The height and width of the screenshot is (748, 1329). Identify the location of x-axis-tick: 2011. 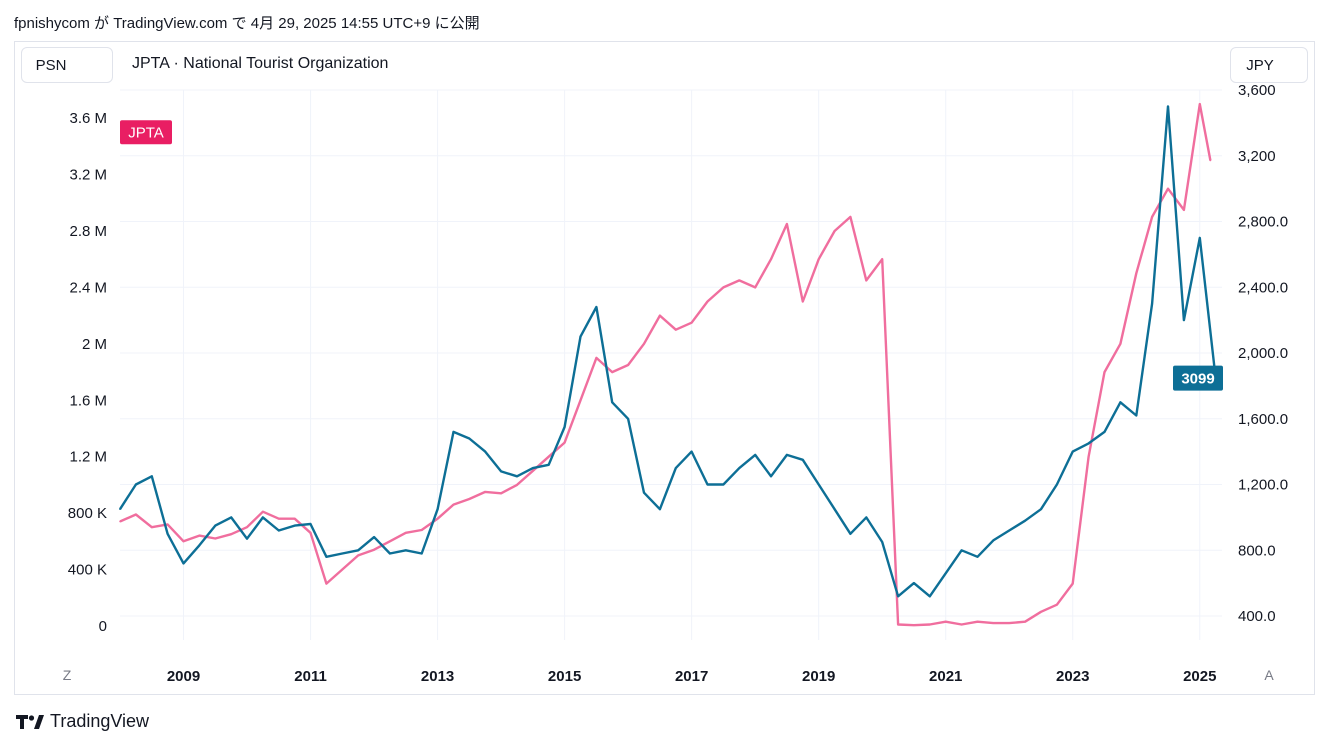
(310, 676).